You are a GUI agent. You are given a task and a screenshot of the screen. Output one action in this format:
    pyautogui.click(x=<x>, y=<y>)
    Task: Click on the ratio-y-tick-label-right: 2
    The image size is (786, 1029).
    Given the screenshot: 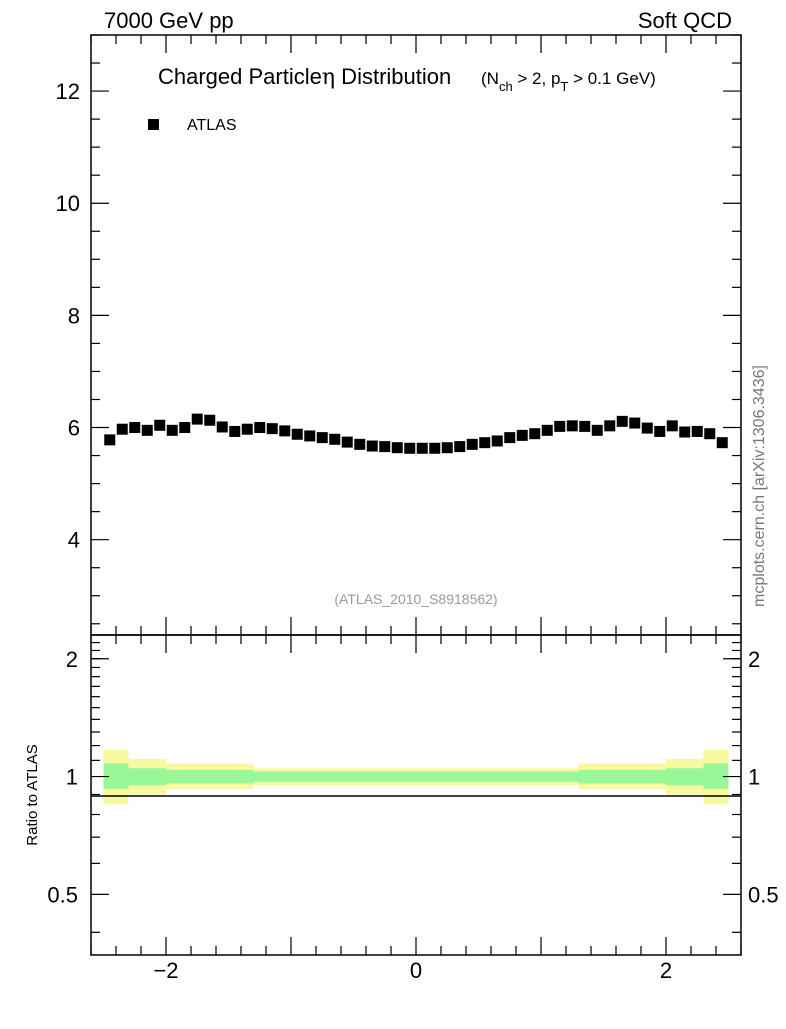 What is the action you would take?
    pyautogui.click(x=754, y=659)
    